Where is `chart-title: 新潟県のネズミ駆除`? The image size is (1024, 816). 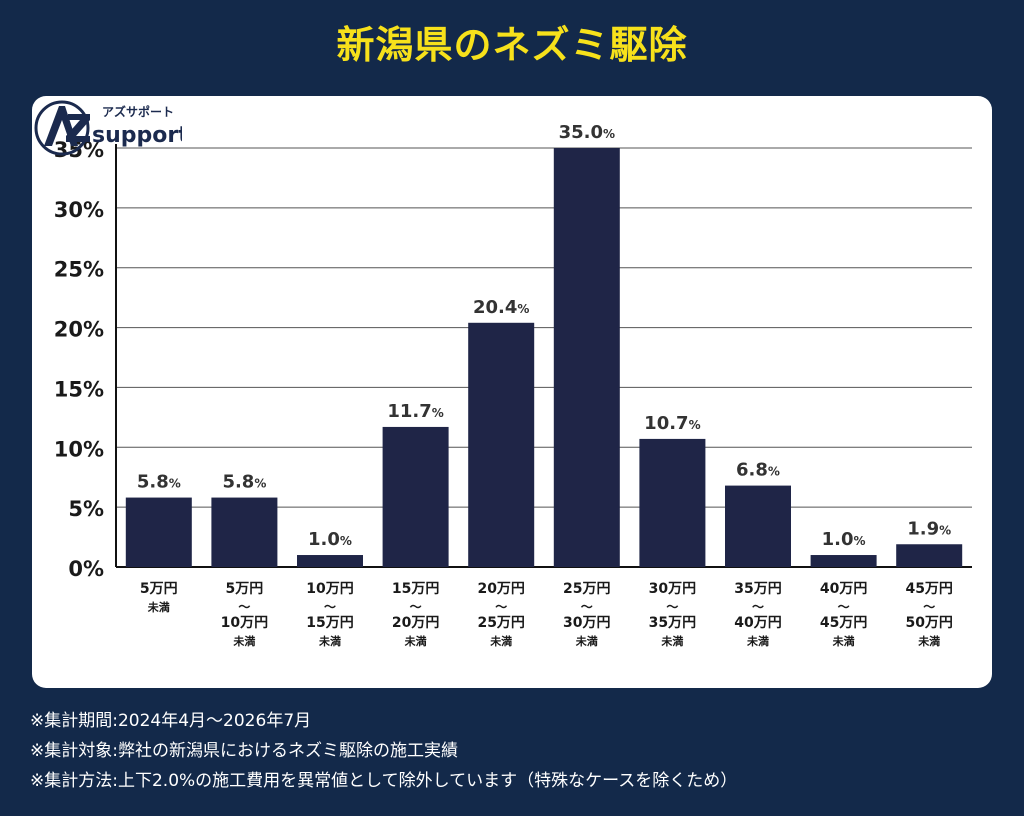
chart-title: 新潟県のネズミ駆除 is located at coordinates (512, 45).